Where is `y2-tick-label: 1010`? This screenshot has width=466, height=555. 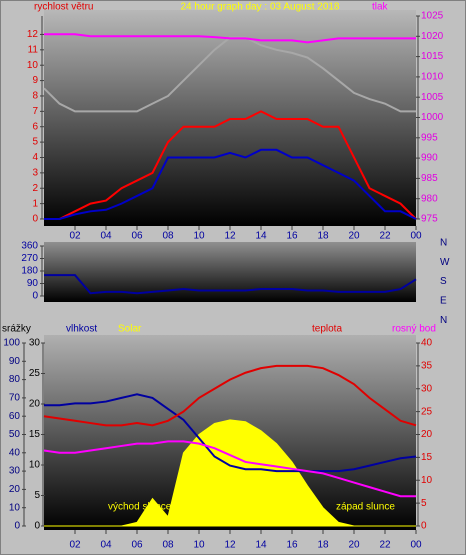 y2-tick-label: 1010 is located at coordinates (432, 77).